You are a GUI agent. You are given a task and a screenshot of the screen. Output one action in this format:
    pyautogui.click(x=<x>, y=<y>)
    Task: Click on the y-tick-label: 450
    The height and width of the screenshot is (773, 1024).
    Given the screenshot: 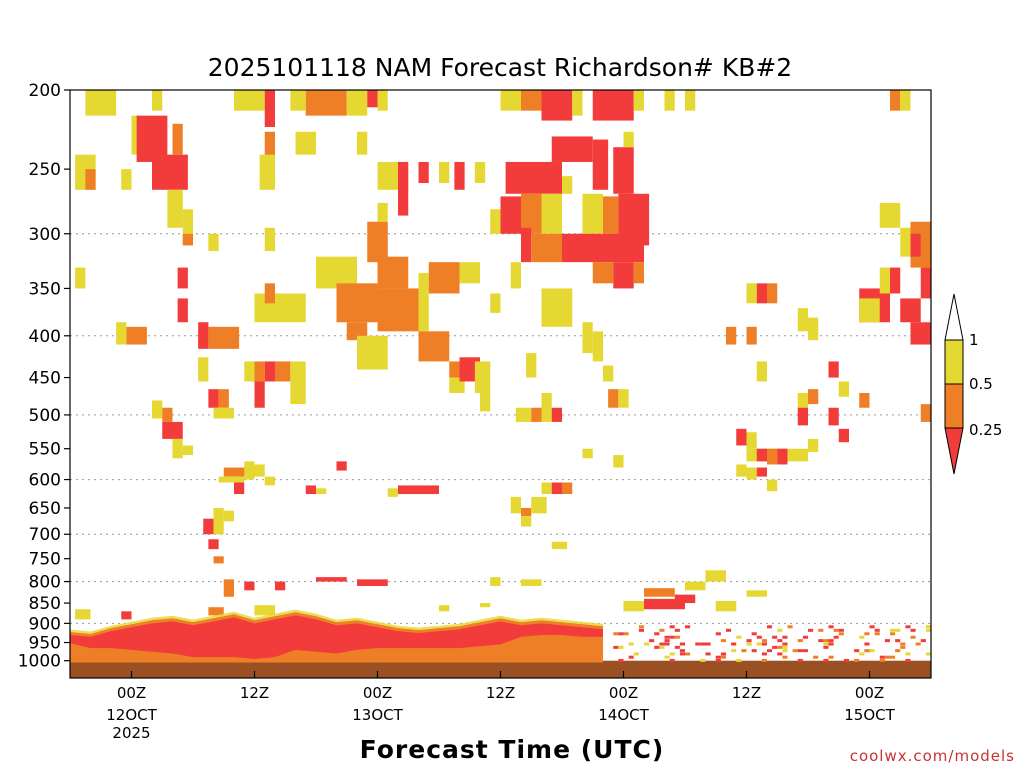 What is the action you would take?
    pyautogui.click(x=45, y=379)
    